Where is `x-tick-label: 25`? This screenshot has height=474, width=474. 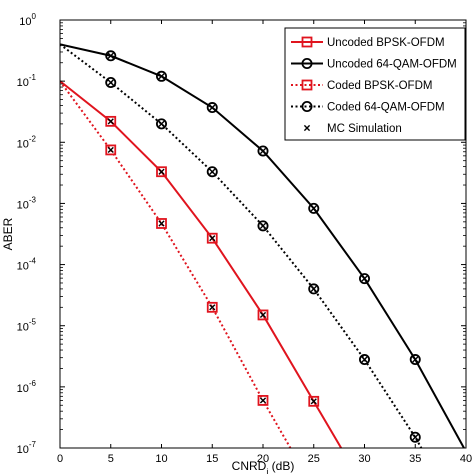
x-tick-label: 25 is located at coordinates (314, 459).